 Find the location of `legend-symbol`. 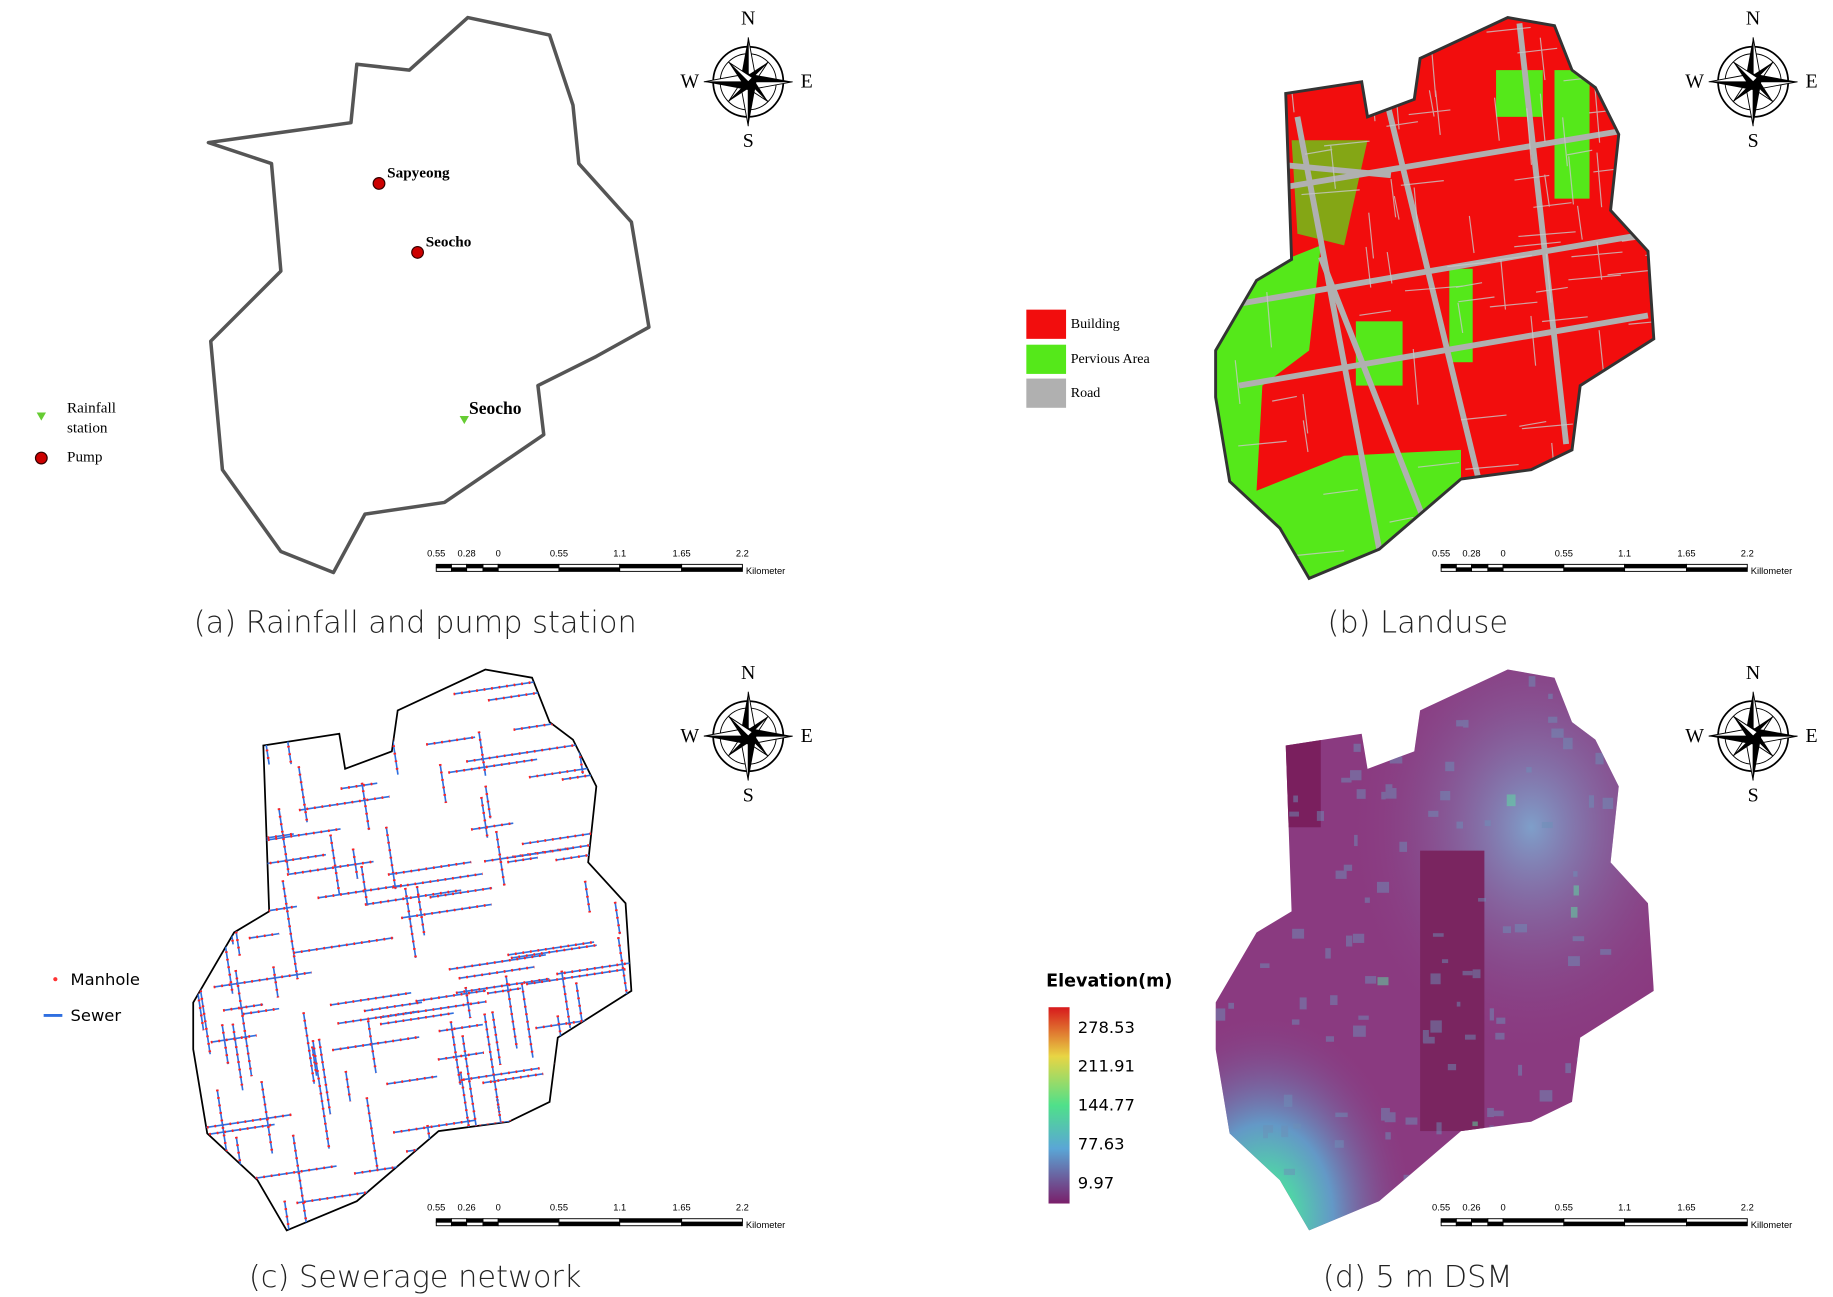

legend-symbol is located at coordinates (41, 458).